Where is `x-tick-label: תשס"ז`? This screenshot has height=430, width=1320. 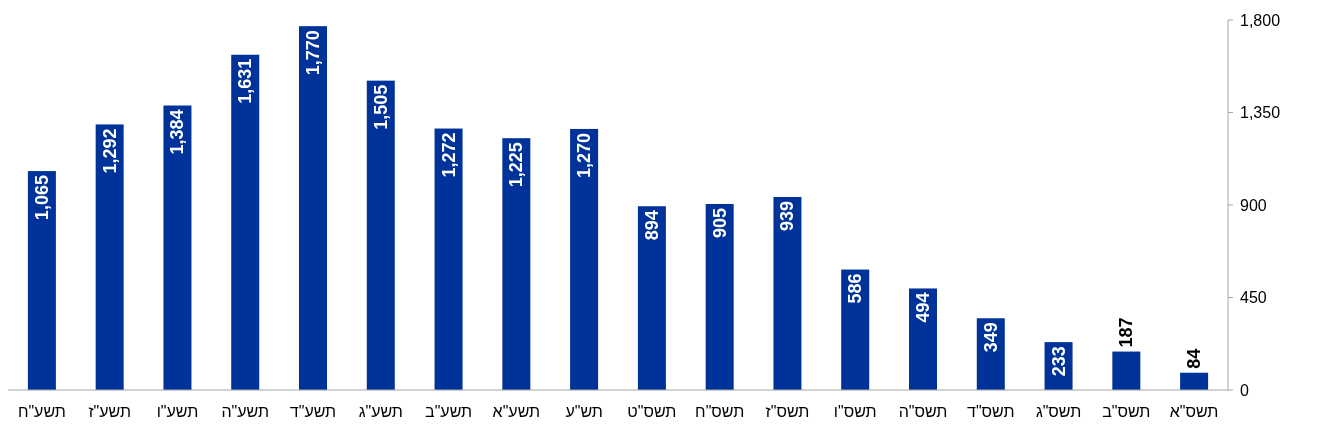 x-tick-label: תשס"ז is located at coordinates (787, 411).